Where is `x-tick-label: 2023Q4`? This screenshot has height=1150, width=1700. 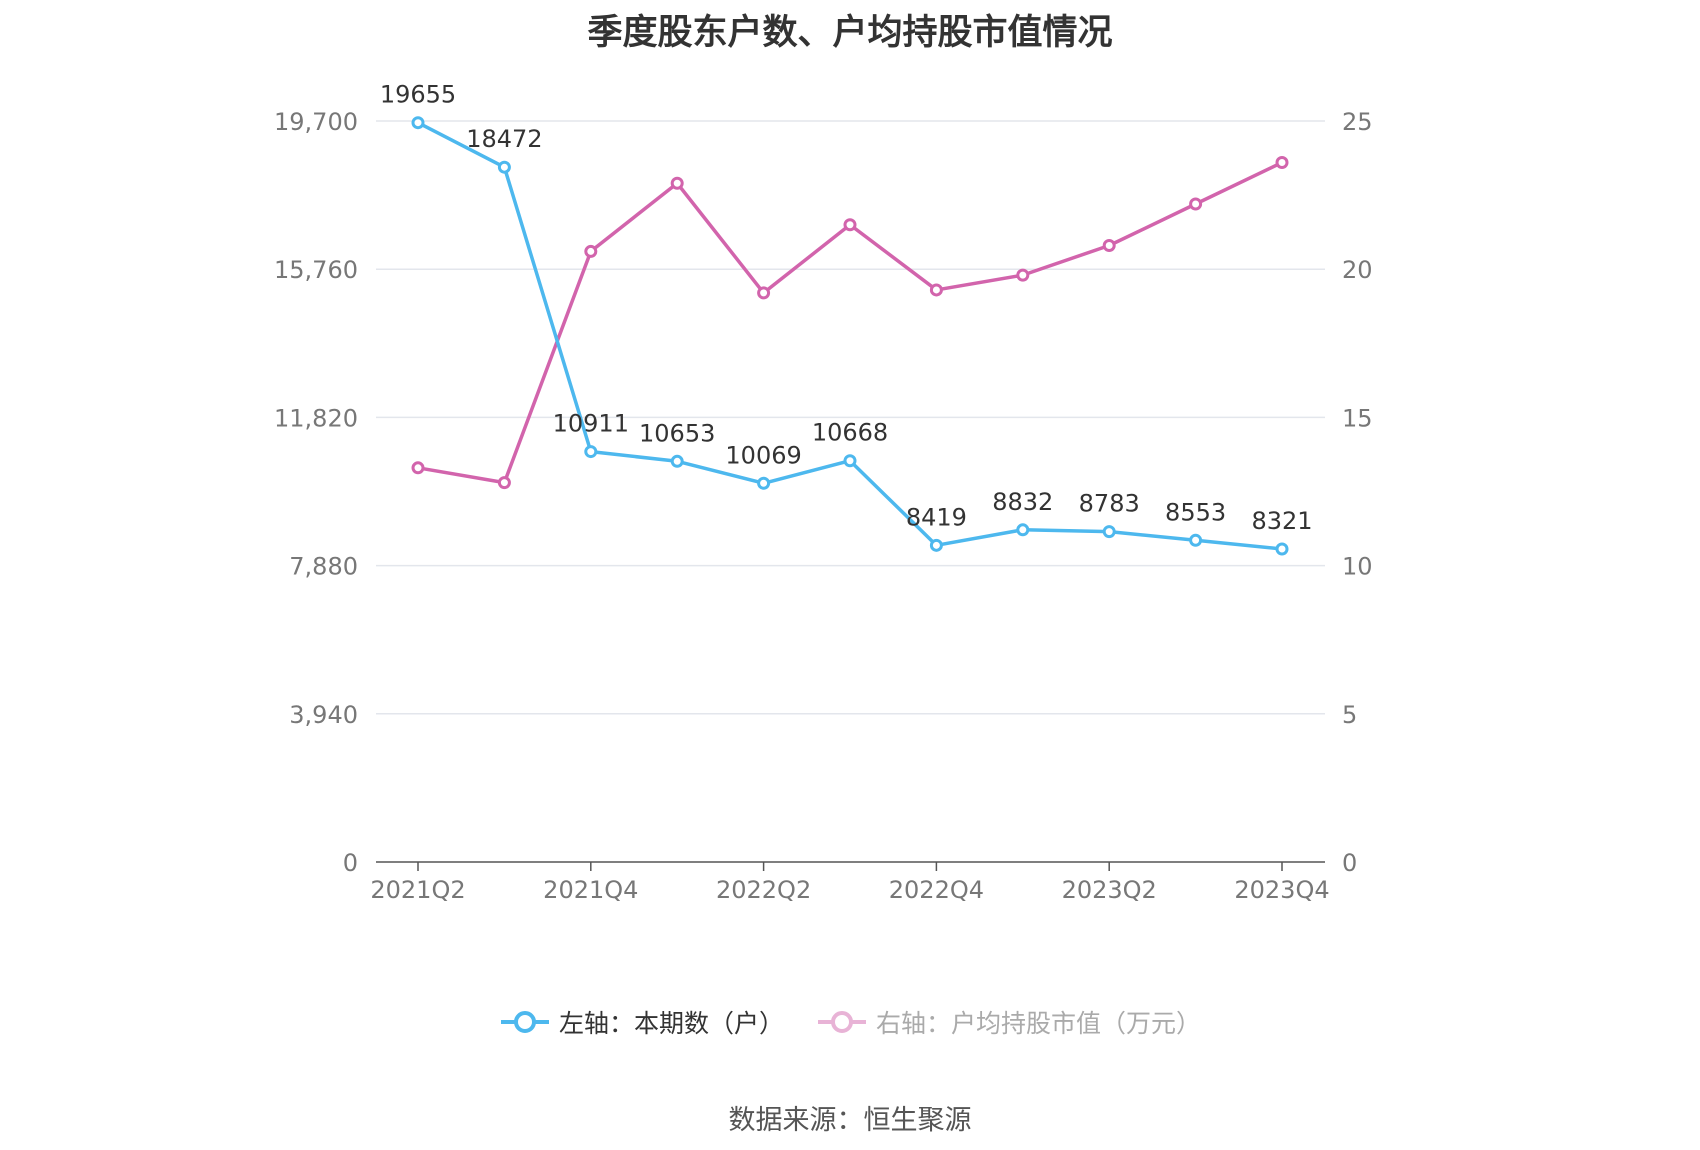 x-tick-label: 2023Q4 is located at coordinates (1281, 890).